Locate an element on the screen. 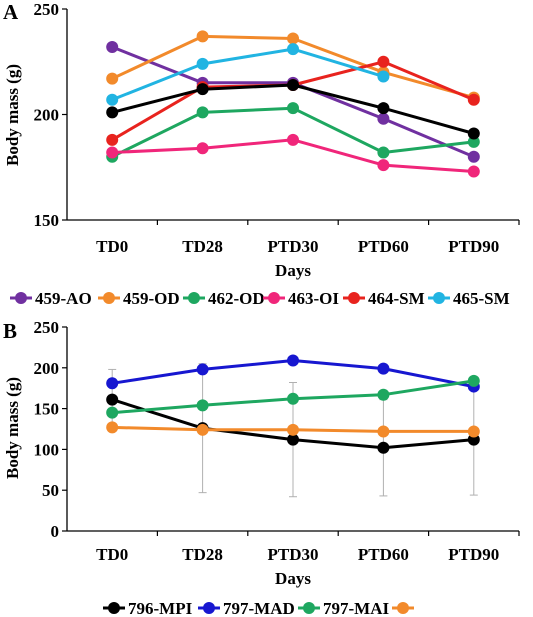 Image resolution: width=533 pixels, height=617 pixels. y-tick-label: 100 is located at coordinates (47, 449).